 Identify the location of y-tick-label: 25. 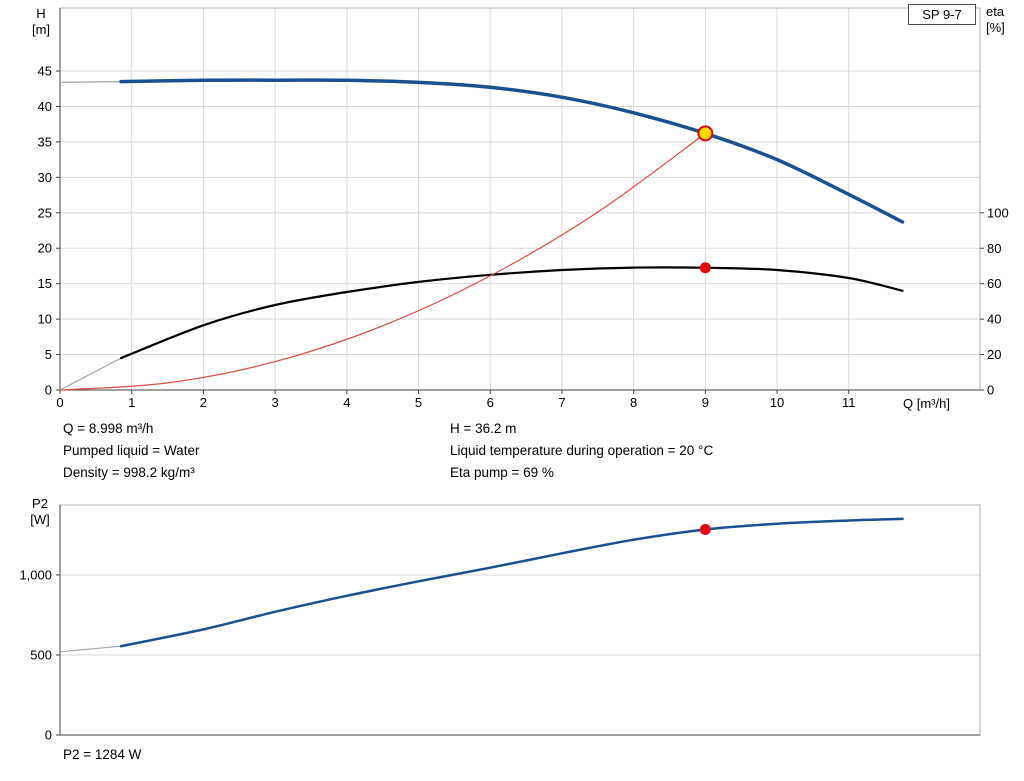
(45, 212).